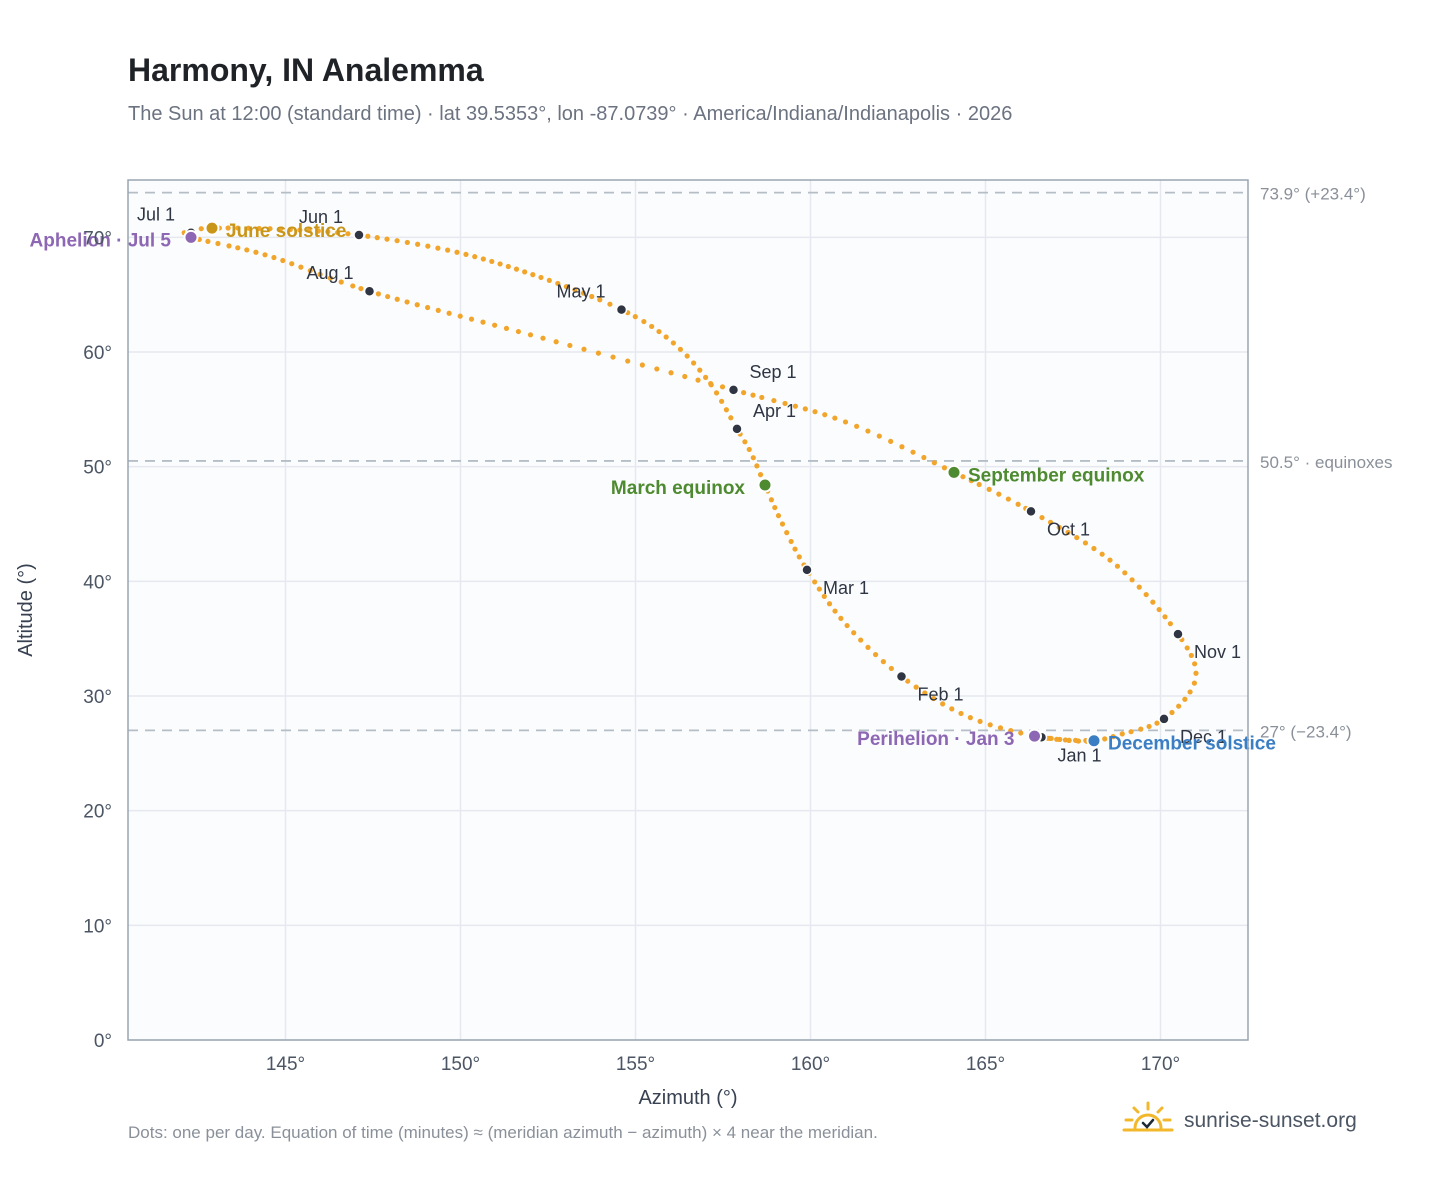 This screenshot has height=1188, width=1448. Describe the element at coordinates (985, 1064) in the screenshot. I see `x-tick-label: 165°` at that location.